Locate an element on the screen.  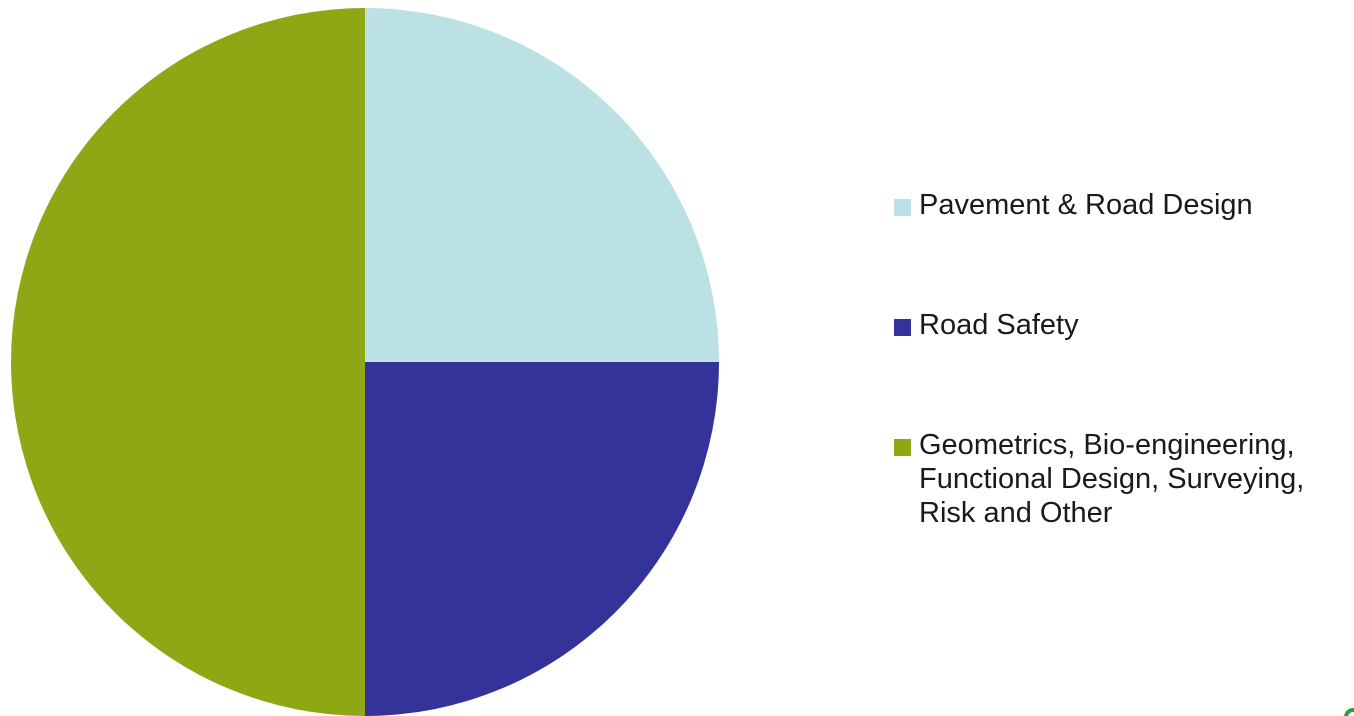
pie-slice-road-safety is located at coordinates (542, 539).